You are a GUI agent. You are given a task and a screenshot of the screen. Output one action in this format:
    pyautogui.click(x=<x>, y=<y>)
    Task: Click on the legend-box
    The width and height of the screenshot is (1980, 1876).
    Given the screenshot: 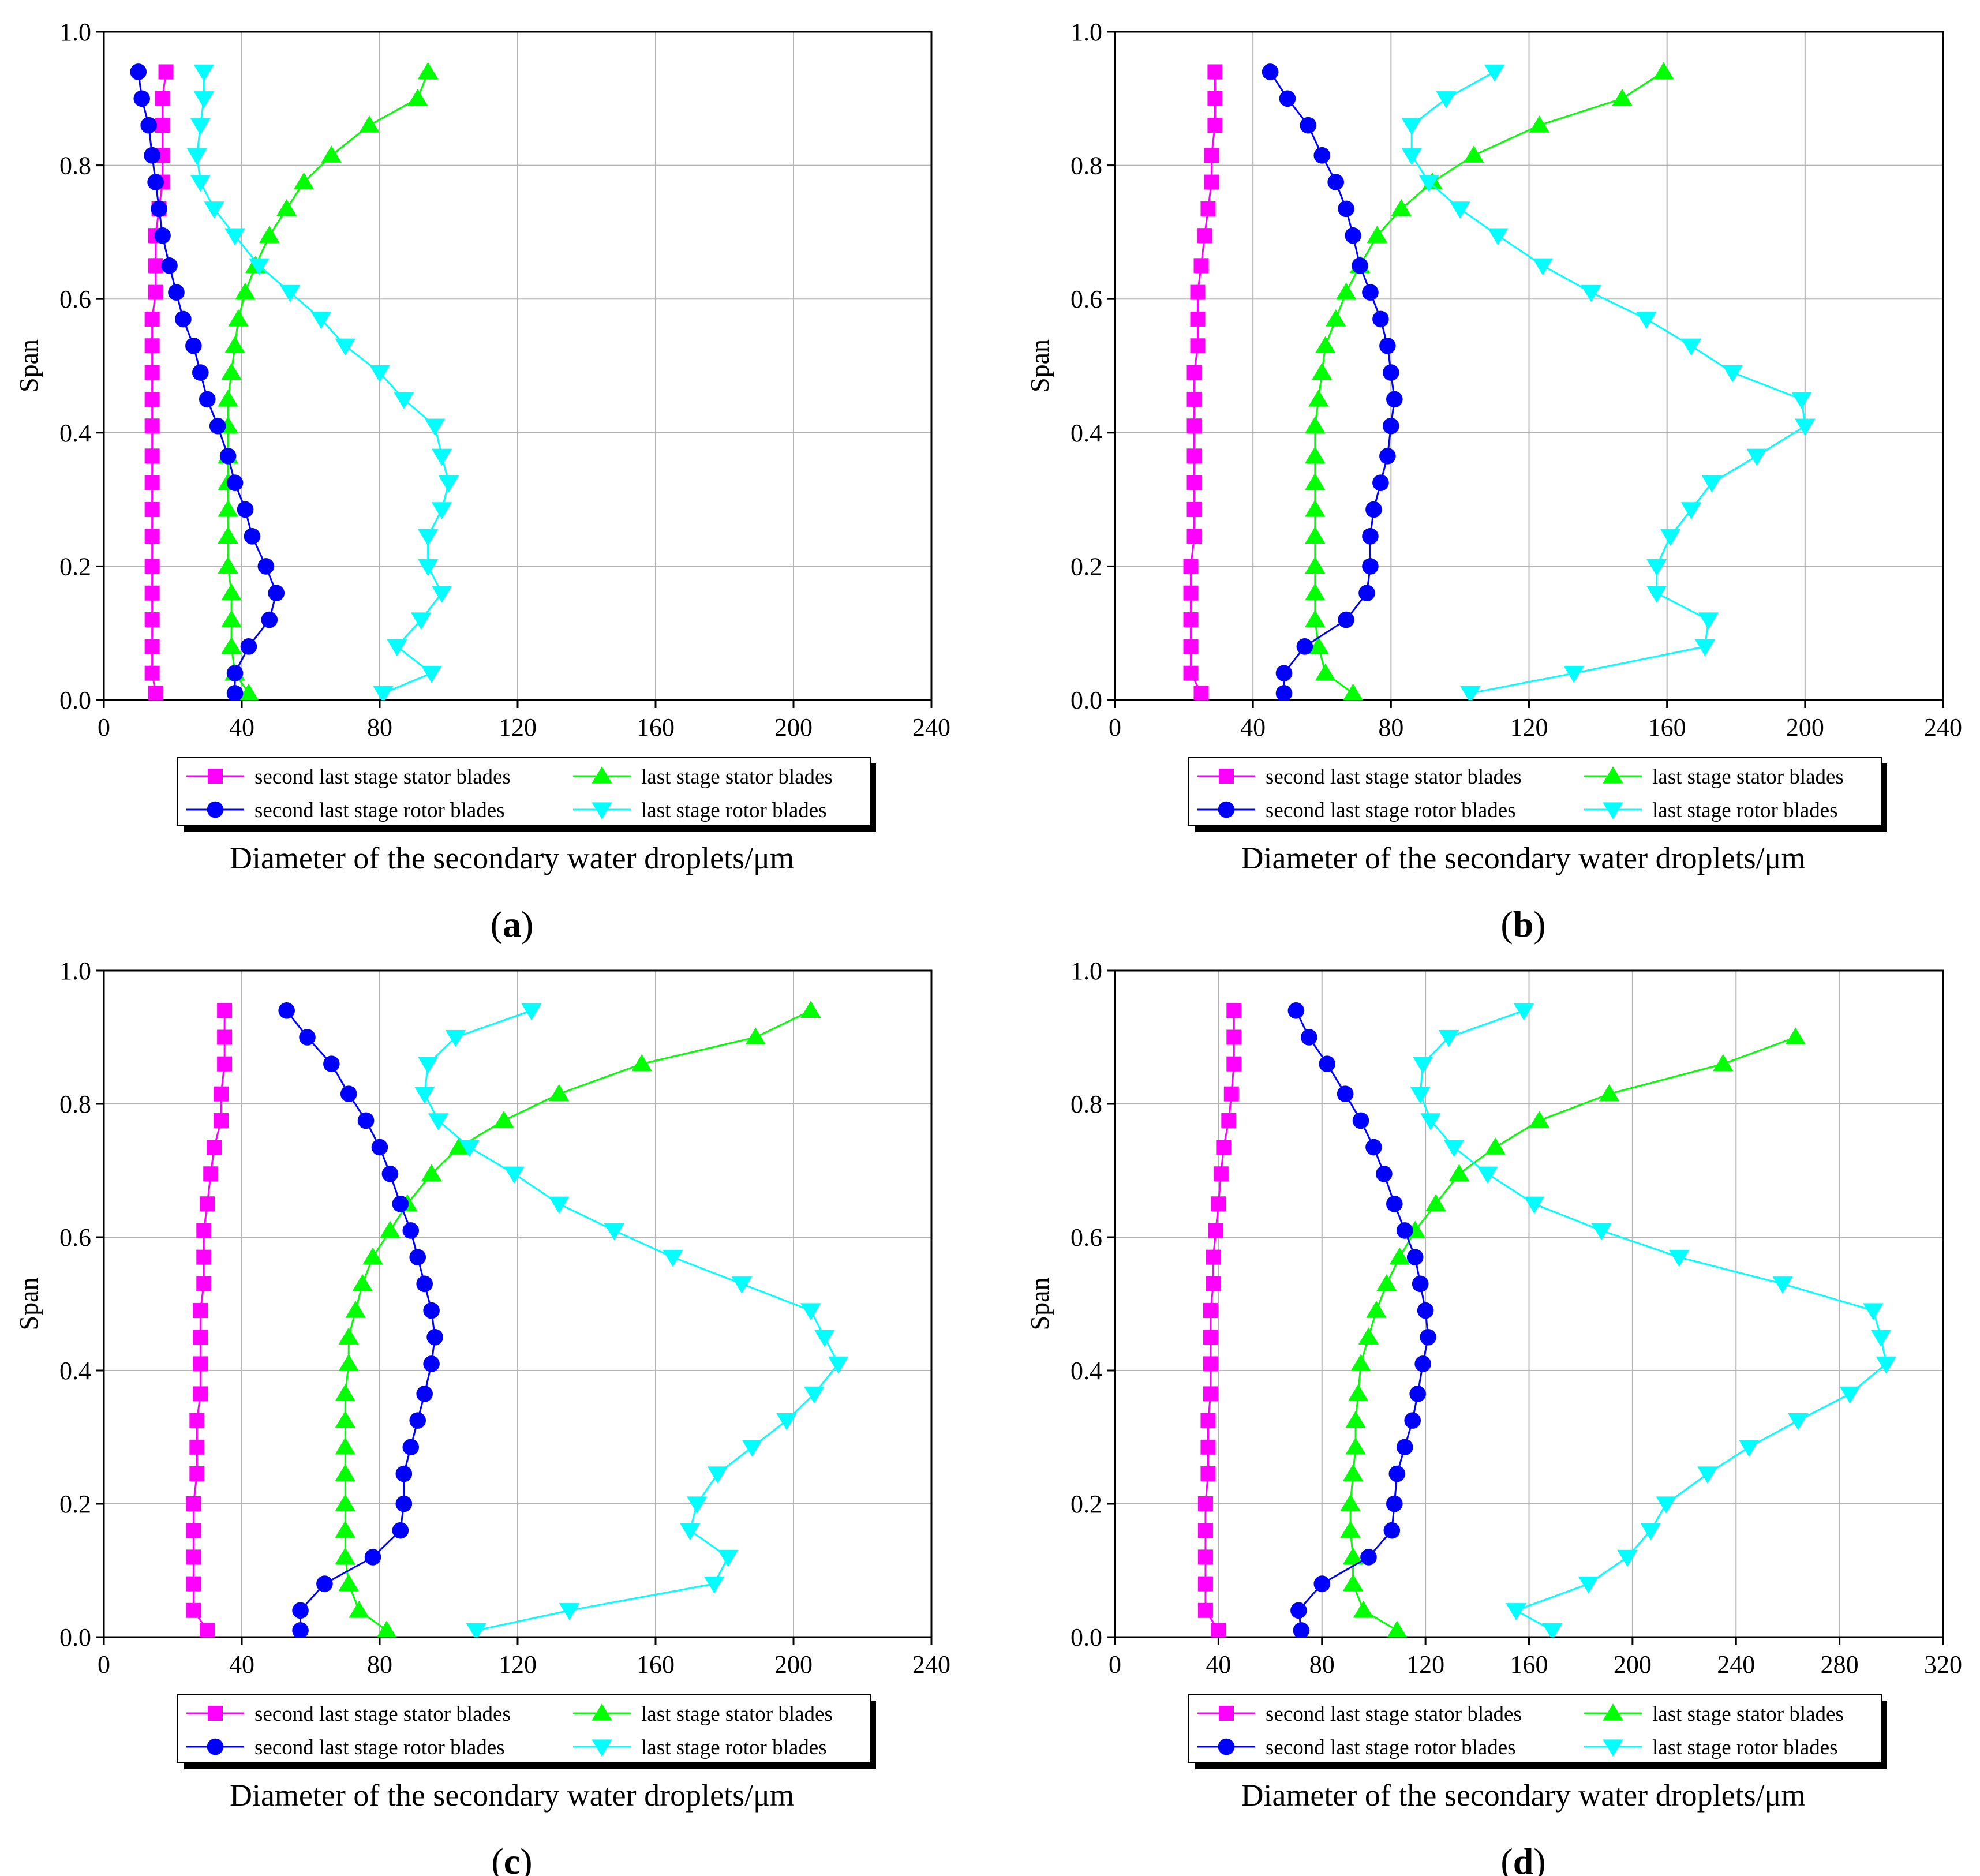 What is the action you would take?
    pyautogui.click(x=1535, y=1728)
    